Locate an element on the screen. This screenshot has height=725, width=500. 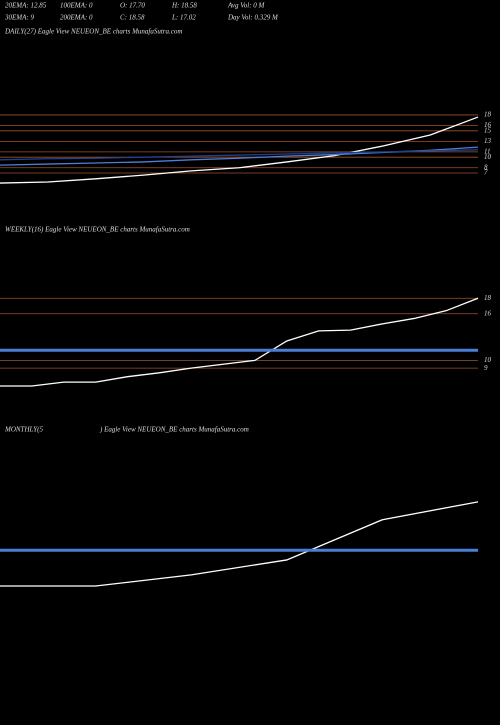
y-tick-label: 9 is located at coordinates (486, 368).